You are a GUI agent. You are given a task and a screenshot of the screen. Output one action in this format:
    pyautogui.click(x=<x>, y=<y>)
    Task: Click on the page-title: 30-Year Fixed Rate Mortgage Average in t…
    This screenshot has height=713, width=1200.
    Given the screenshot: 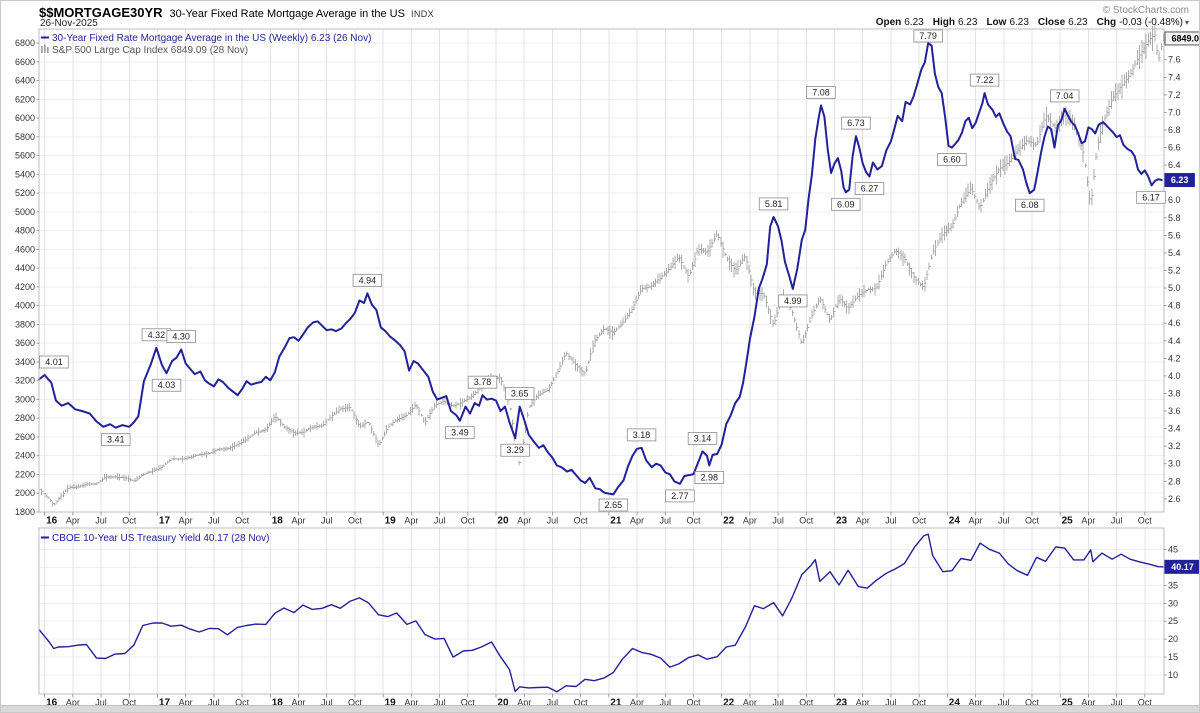 What is the action you would take?
    pyautogui.click(x=287, y=14)
    